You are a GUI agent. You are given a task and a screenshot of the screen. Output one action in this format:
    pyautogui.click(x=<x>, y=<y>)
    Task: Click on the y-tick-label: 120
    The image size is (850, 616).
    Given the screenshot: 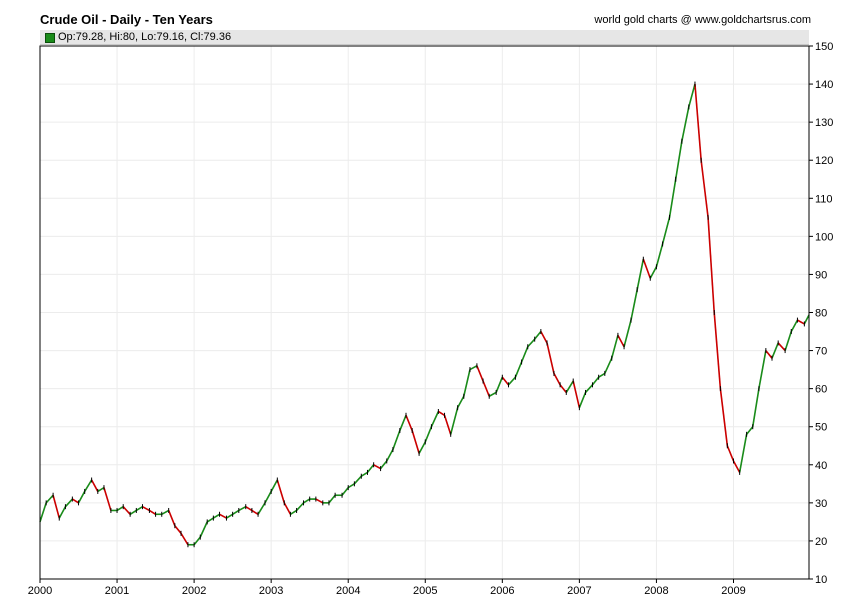 What is the action you would take?
    pyautogui.click(x=824, y=161)
    